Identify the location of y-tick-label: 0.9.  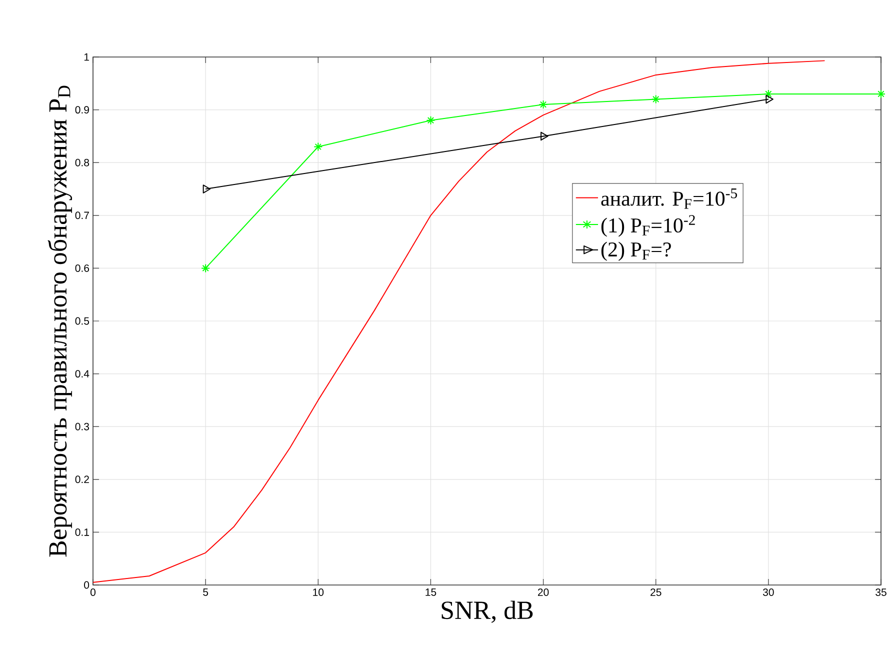
(82, 110).